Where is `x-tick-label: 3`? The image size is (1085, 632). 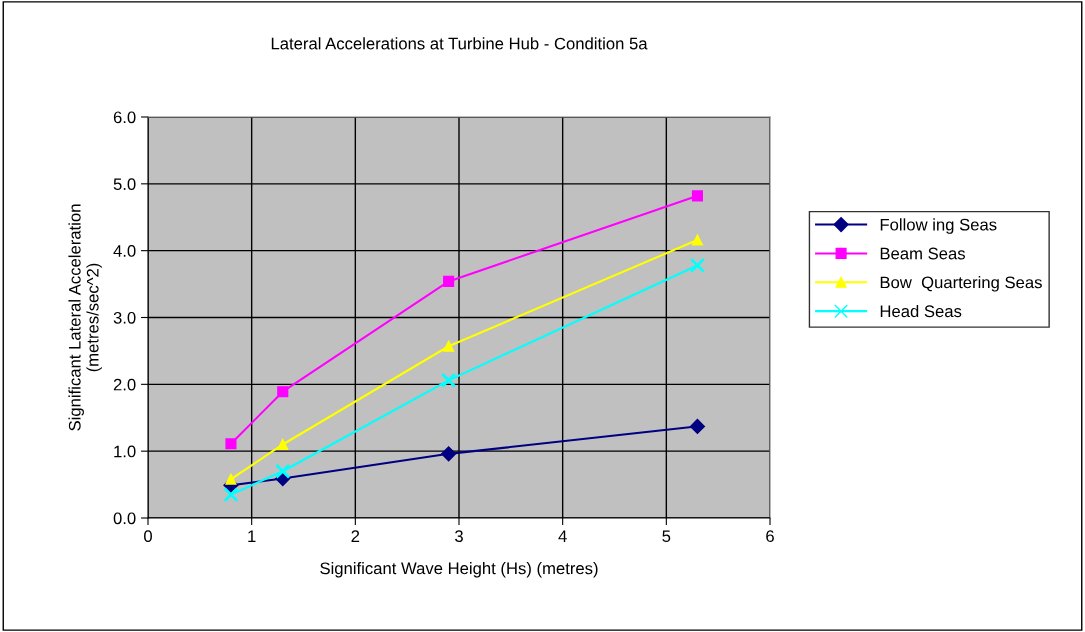 x-tick-label: 3 is located at coordinates (459, 536).